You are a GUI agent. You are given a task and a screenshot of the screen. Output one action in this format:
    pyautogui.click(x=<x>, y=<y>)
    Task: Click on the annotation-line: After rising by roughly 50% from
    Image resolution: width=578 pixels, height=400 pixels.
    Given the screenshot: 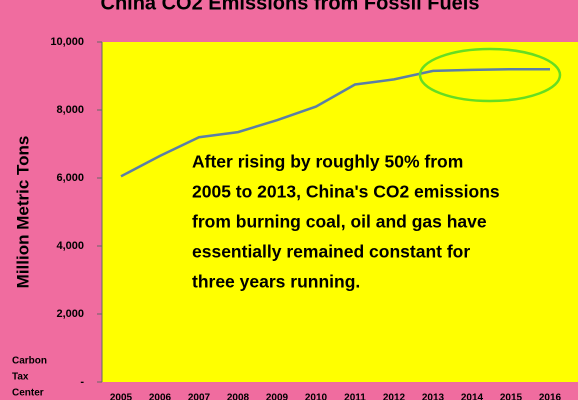 What is the action you would take?
    pyautogui.click(x=327, y=162)
    